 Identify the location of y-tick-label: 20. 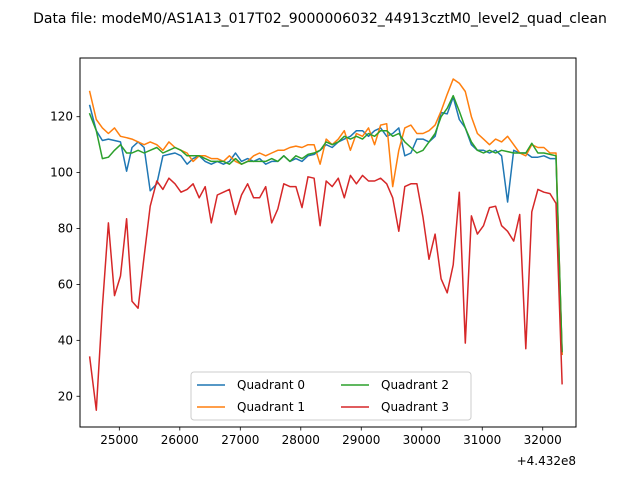
(65, 396).